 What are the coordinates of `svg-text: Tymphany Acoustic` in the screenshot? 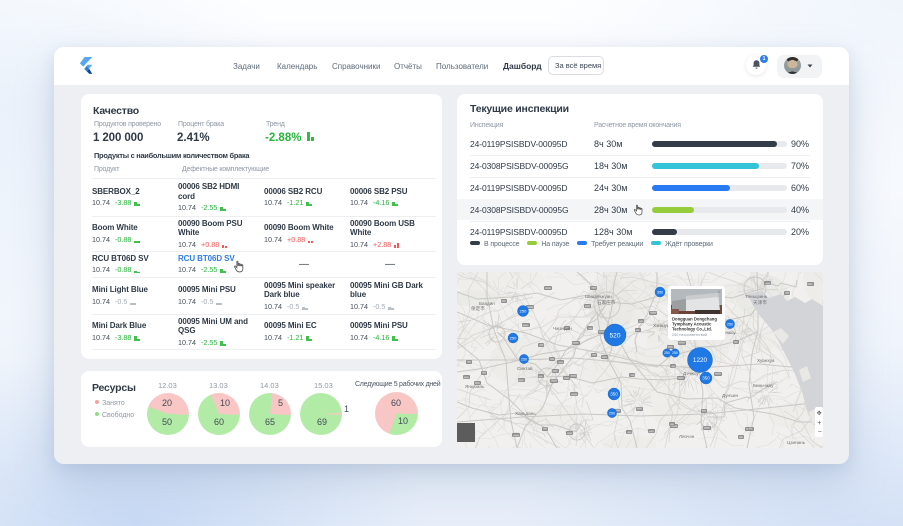 It's located at (692, 324).